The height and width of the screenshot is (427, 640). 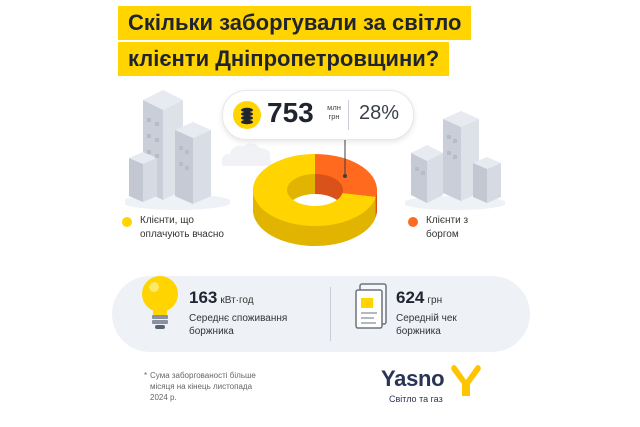 I want to click on consumption-unit: кВт·год, so click(x=237, y=300).